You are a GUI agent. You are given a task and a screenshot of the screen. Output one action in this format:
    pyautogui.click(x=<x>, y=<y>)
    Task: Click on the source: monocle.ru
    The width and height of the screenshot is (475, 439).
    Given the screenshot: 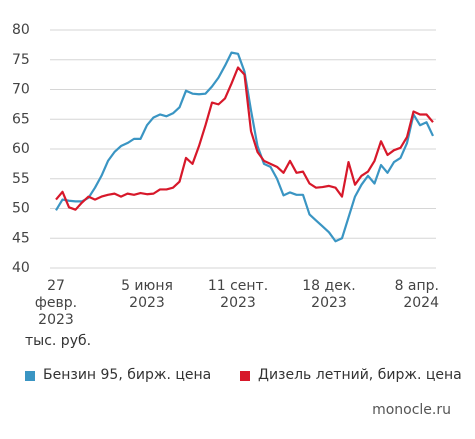 What is the action you would take?
    pyautogui.click(x=411, y=410)
    